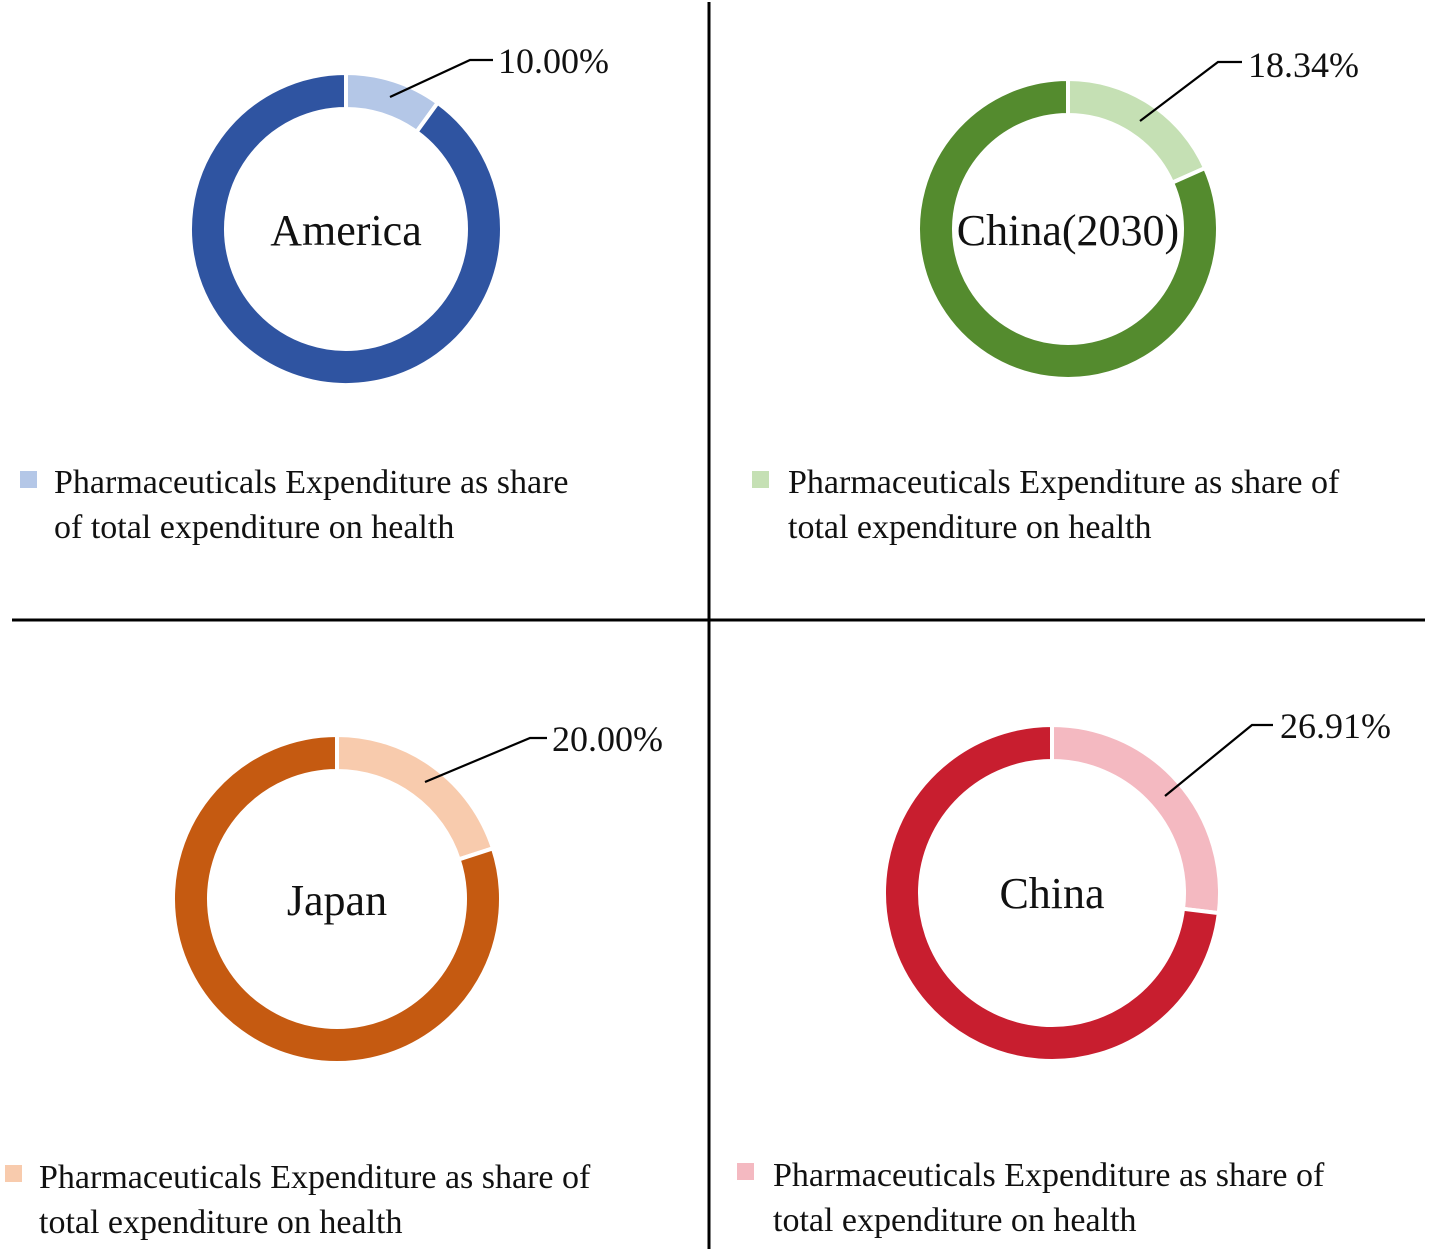 The height and width of the screenshot is (1251, 1430). I want to click on data-label-value: 18.34%, so click(1303, 65).